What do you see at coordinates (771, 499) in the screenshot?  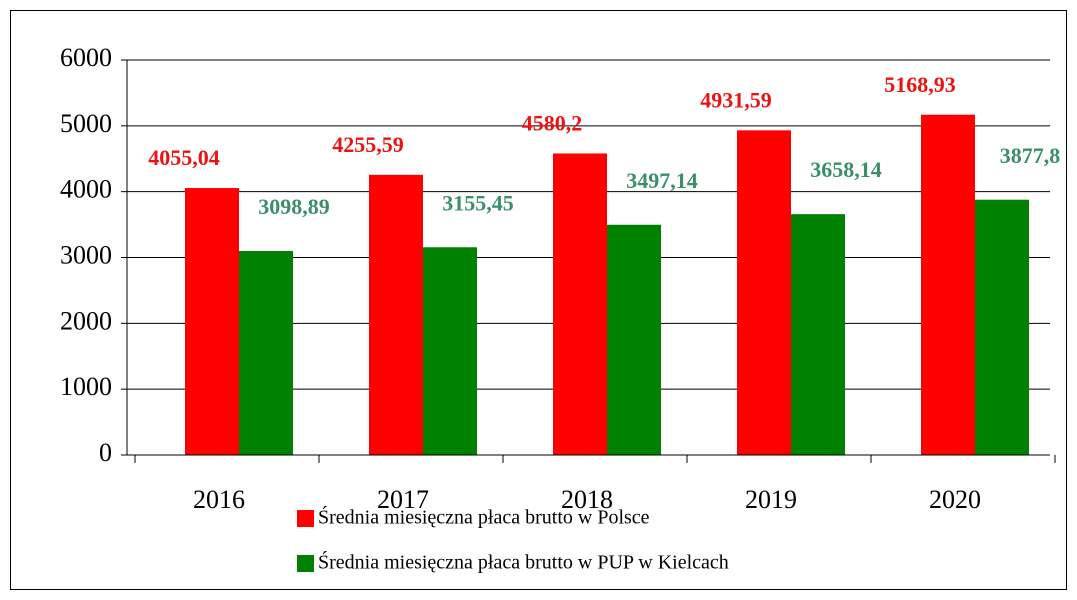 I see `x-tick-label: 2019` at bounding box center [771, 499].